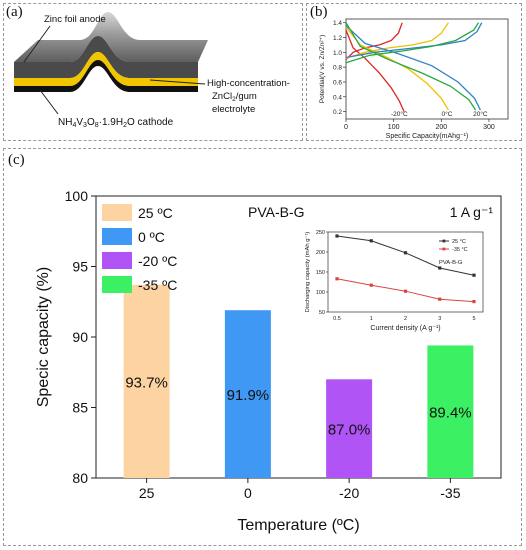  What do you see at coordinates (14, 12) in the screenshot?
I see `panel-a-label: (a)` at bounding box center [14, 12].